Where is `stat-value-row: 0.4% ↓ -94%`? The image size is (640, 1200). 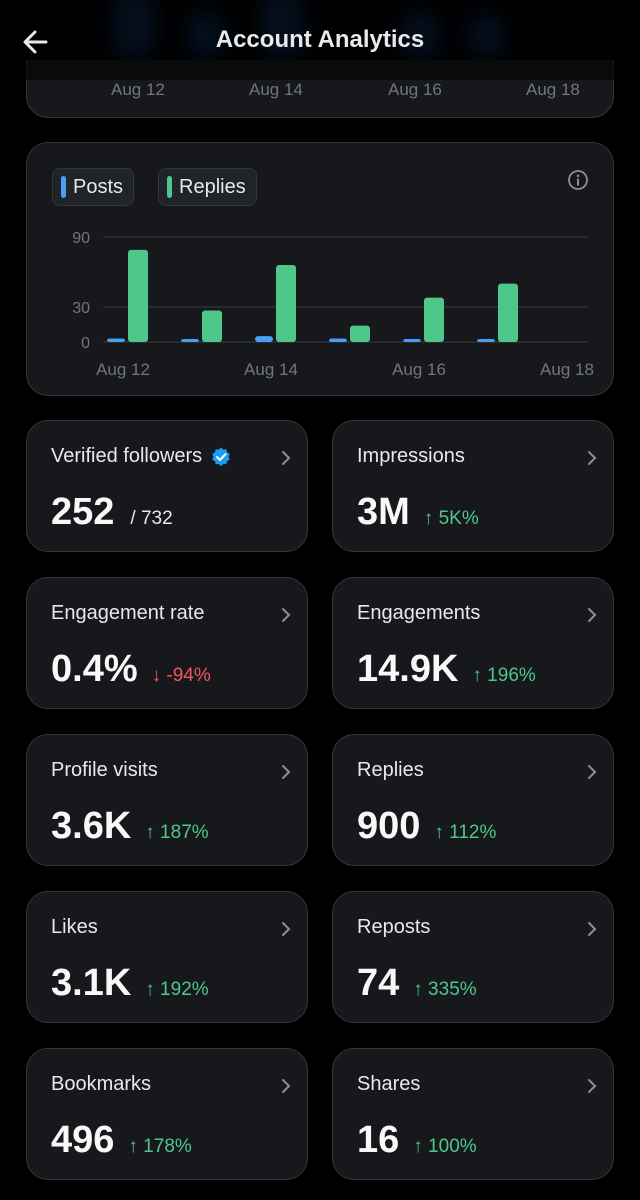
stat-value-row: 0.4% ↓ -94% is located at coordinates (131, 669).